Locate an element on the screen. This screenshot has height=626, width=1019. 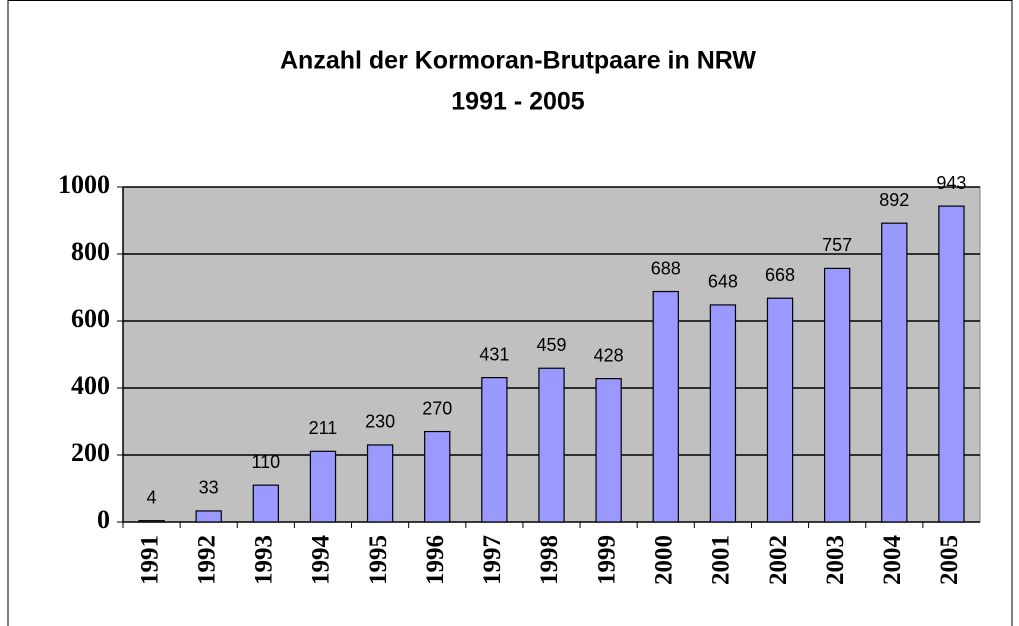
data-label: 230 is located at coordinates (380, 422).